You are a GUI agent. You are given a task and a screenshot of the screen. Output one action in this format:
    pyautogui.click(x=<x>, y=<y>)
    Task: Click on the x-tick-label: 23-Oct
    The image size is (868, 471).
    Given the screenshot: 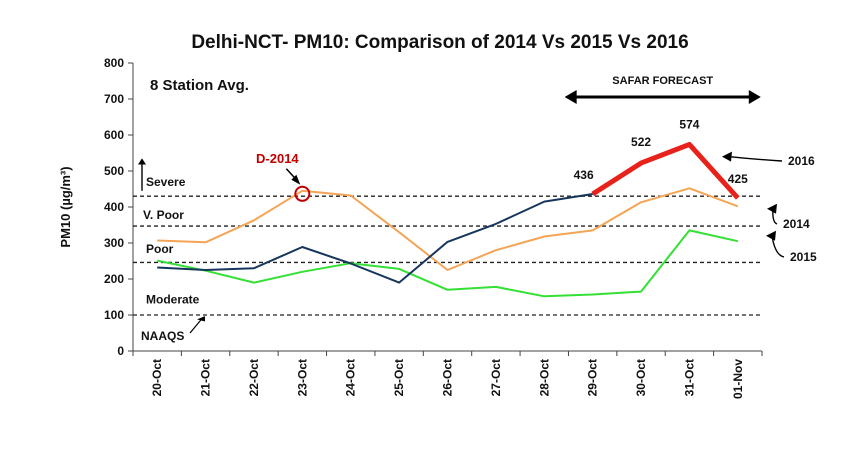 What is the action you would take?
    pyautogui.click(x=302, y=377)
    